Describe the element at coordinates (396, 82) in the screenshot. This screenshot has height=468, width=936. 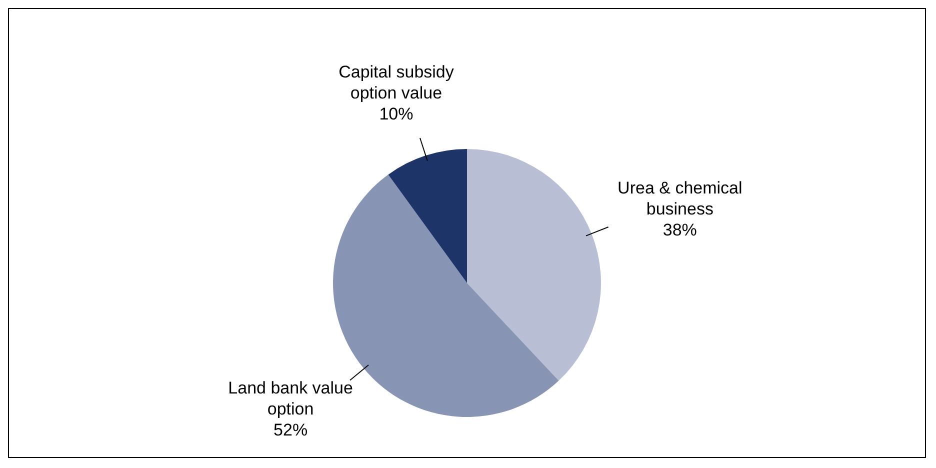
I see `slice-label: Capital subsidy option value` at that location.